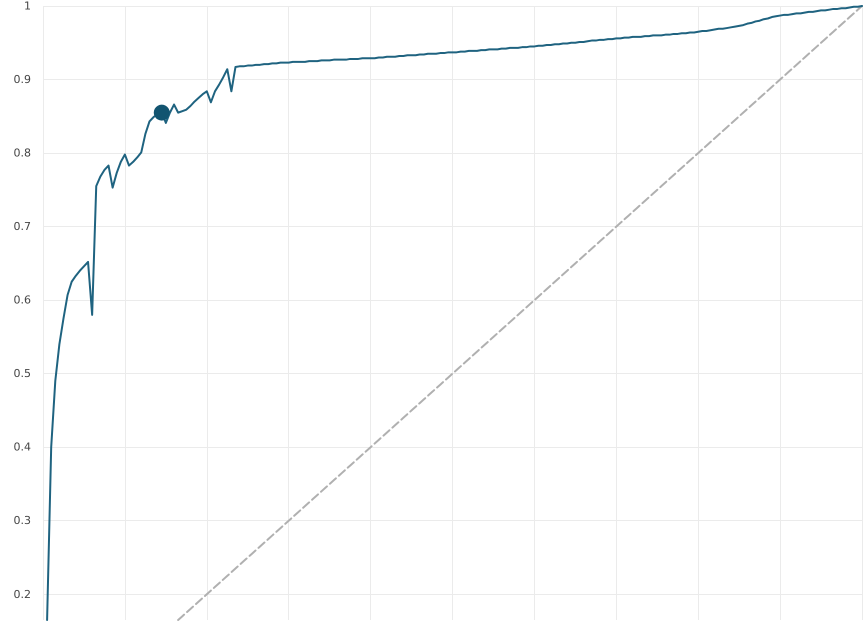 The height and width of the screenshot is (621, 863). What do you see at coordinates (27, 6) in the screenshot?
I see `y-tick-label: 1` at bounding box center [27, 6].